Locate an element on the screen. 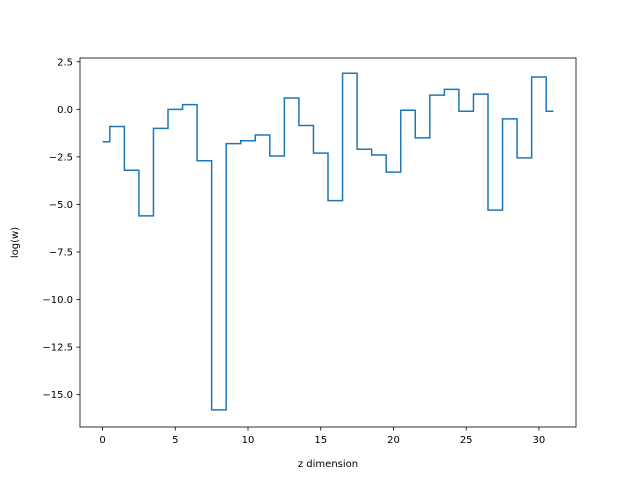 Image resolution: width=640 pixels, height=480 pixels. y-tick-label: −2.5 is located at coordinates (61, 157).